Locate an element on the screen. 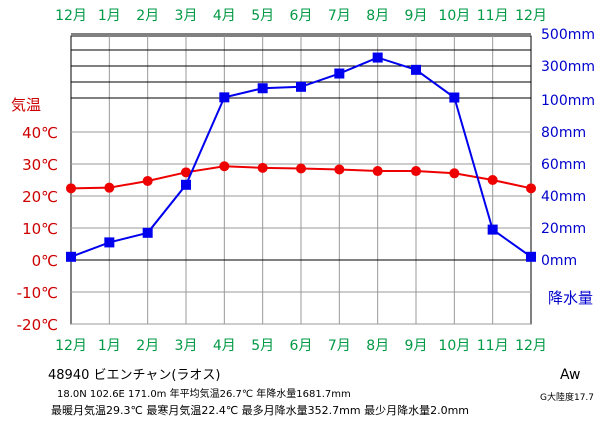 This screenshot has height=425, width=611. temperature-tick-label: 40℃ is located at coordinates (40, 133).